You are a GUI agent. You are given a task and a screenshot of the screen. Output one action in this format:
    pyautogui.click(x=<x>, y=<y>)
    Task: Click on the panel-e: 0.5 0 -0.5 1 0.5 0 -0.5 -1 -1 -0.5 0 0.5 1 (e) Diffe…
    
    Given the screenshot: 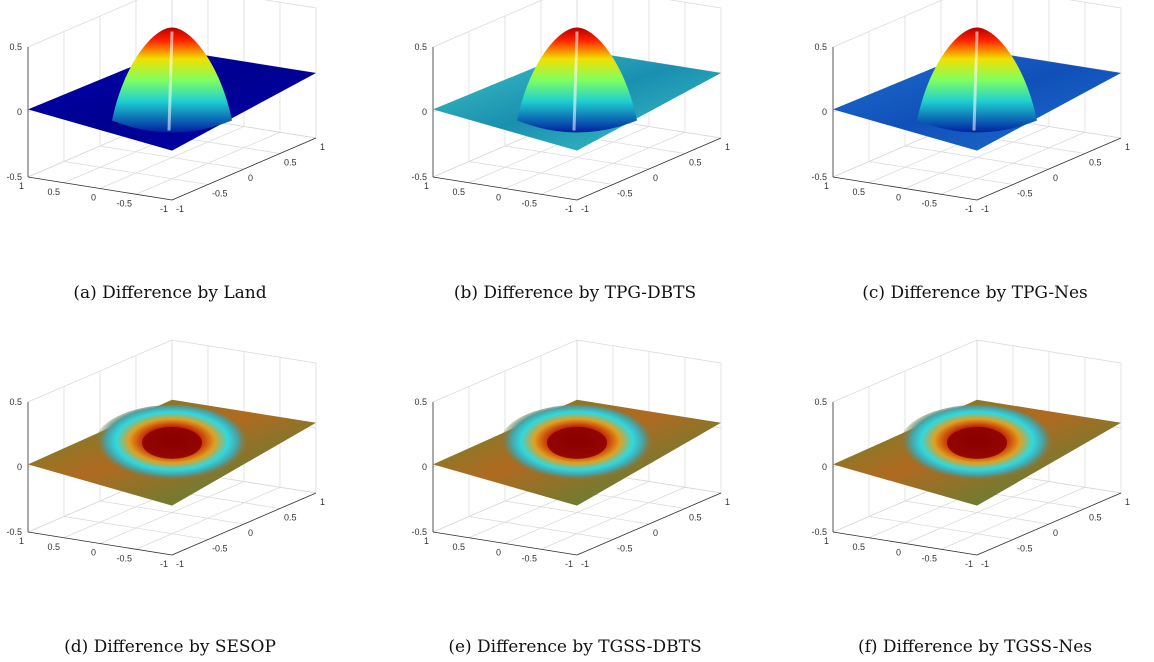 What is the action you would take?
    pyautogui.click(x=575, y=498)
    